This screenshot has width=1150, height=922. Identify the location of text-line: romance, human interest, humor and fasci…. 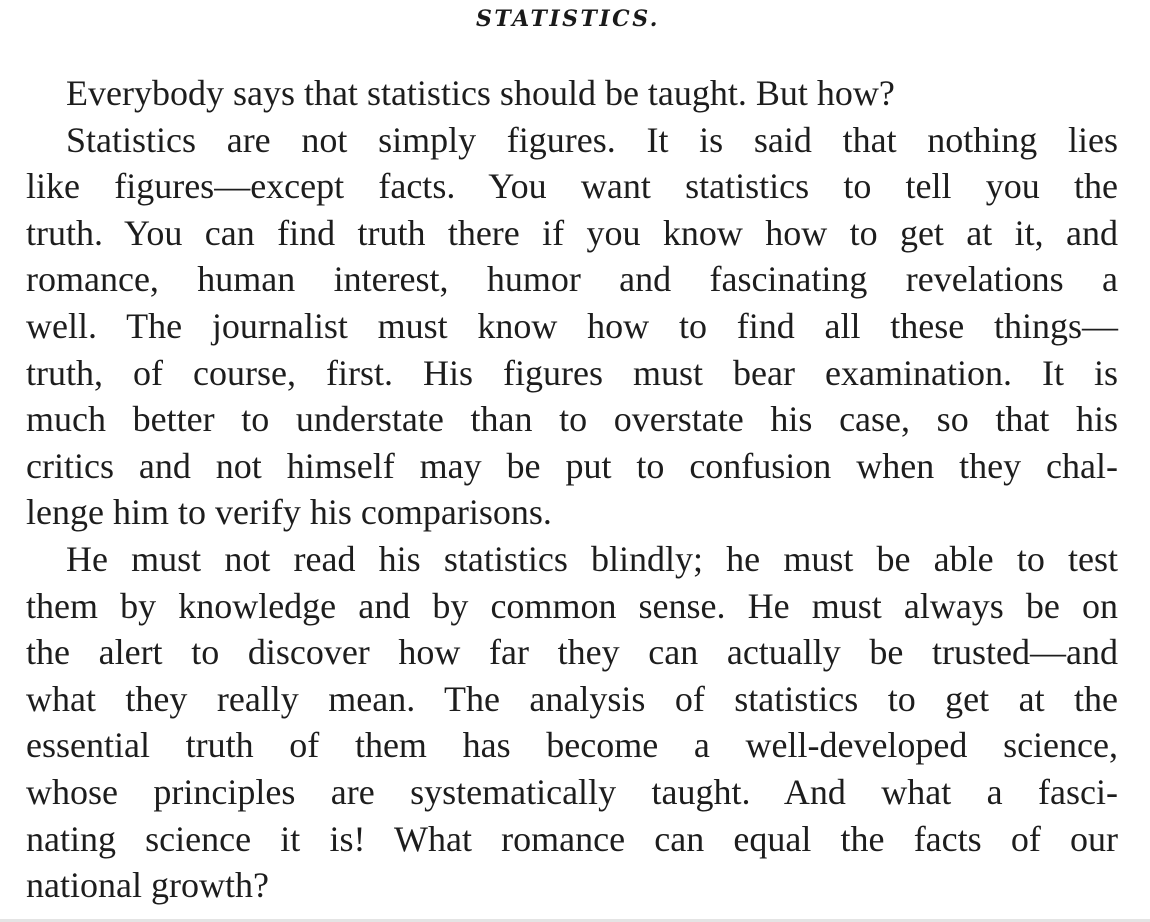
(572, 279).